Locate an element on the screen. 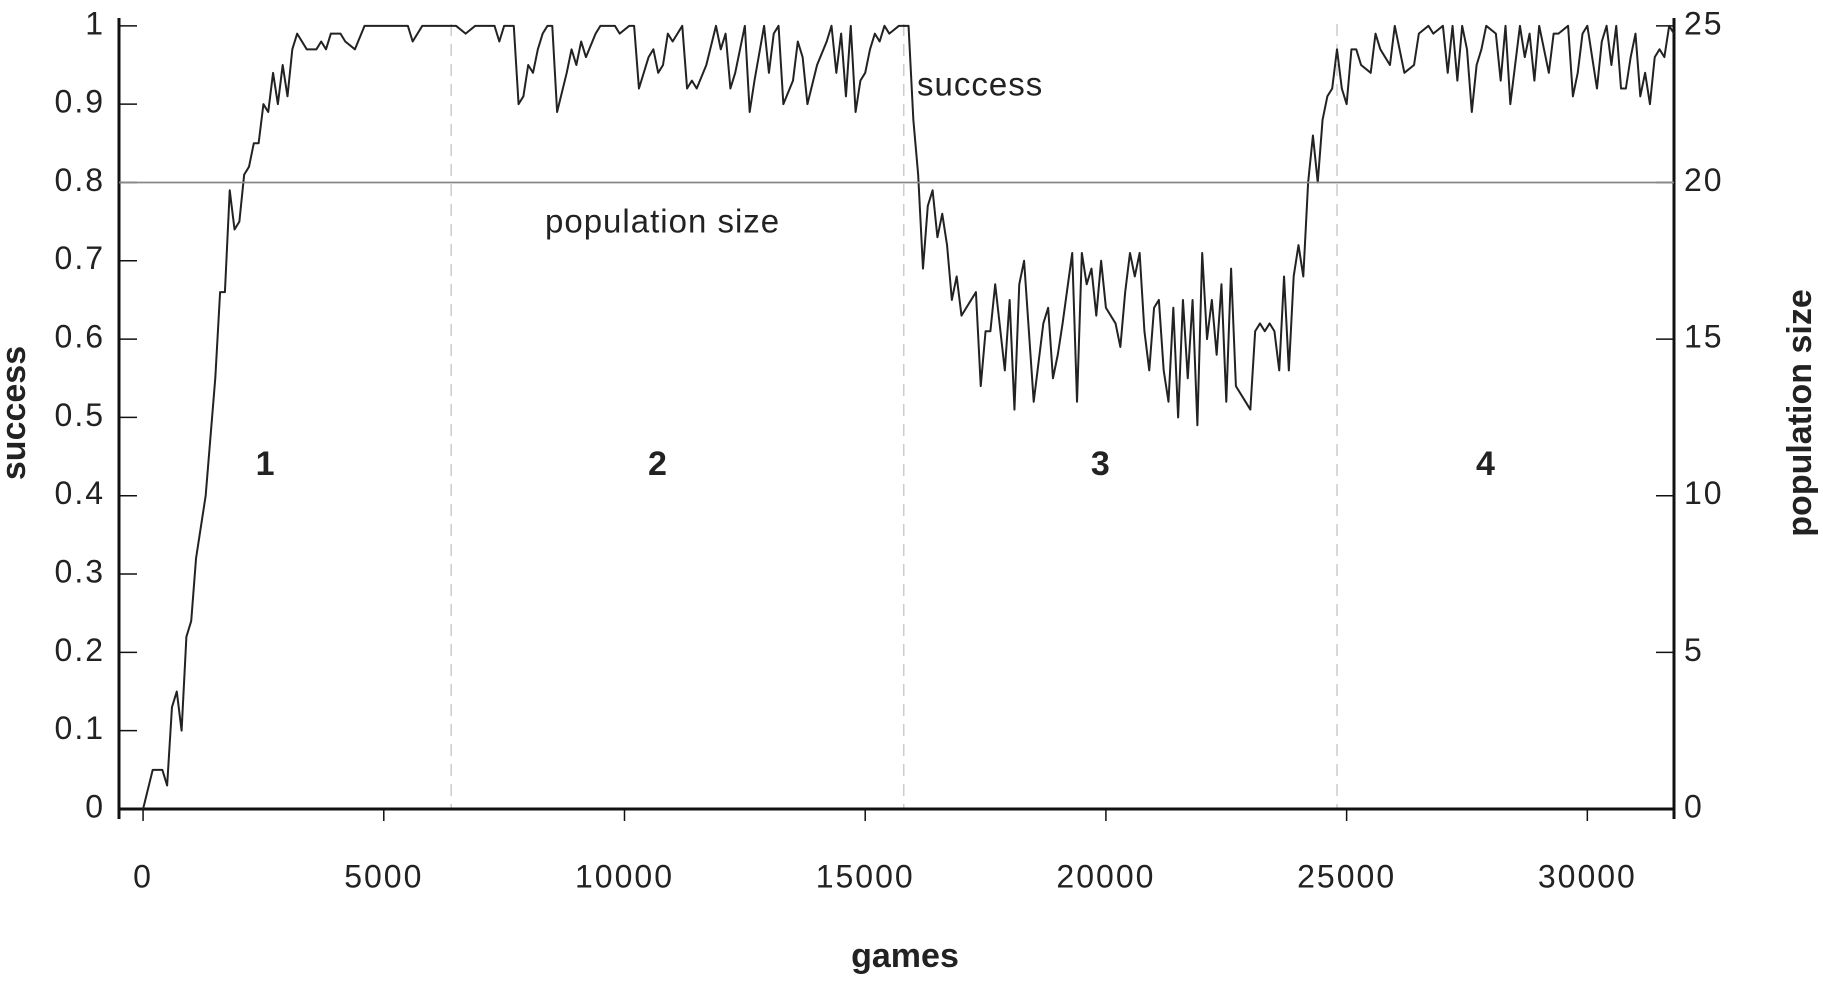 This screenshot has width=1823, height=983. x-axis-title: games is located at coordinates (905, 956).